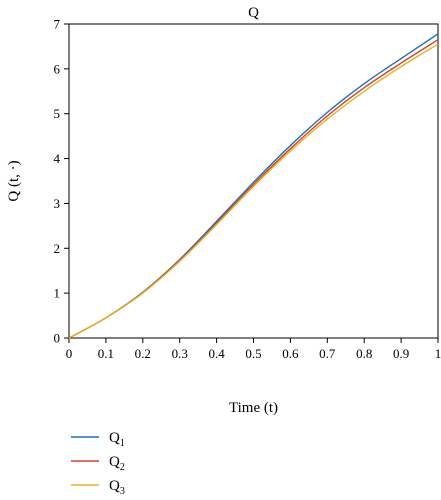 The height and width of the screenshot is (500, 441). What do you see at coordinates (180, 353) in the screenshot?
I see `x-tick-label: 0.3` at bounding box center [180, 353].